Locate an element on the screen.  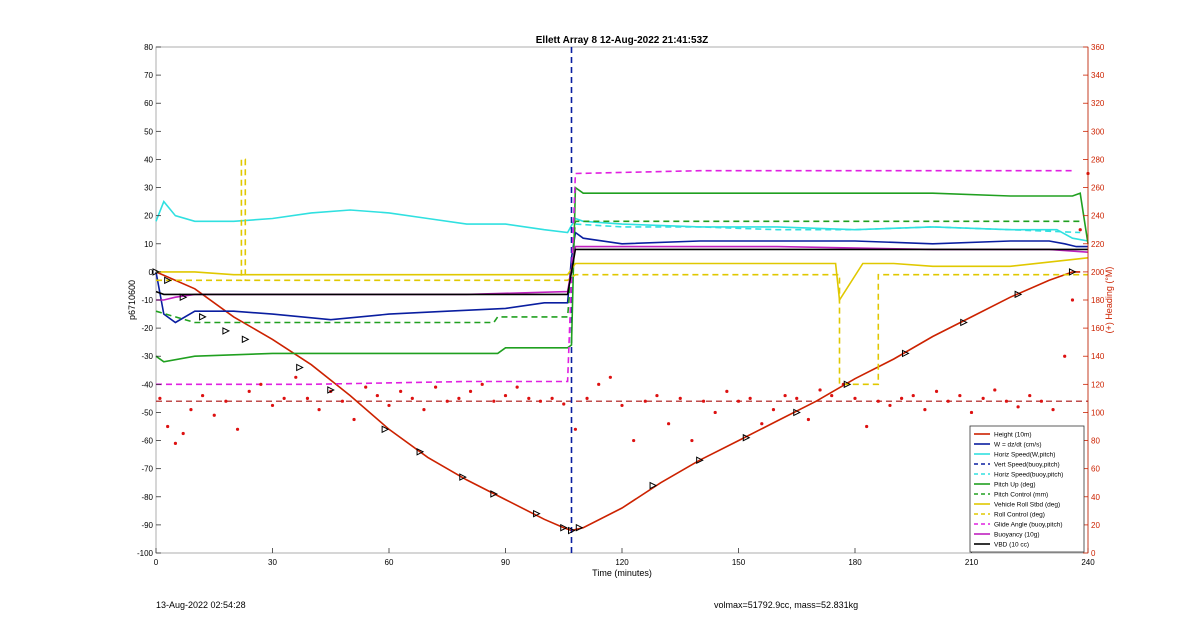
y-right-tick-label: 300 is located at coordinates (1098, 131).